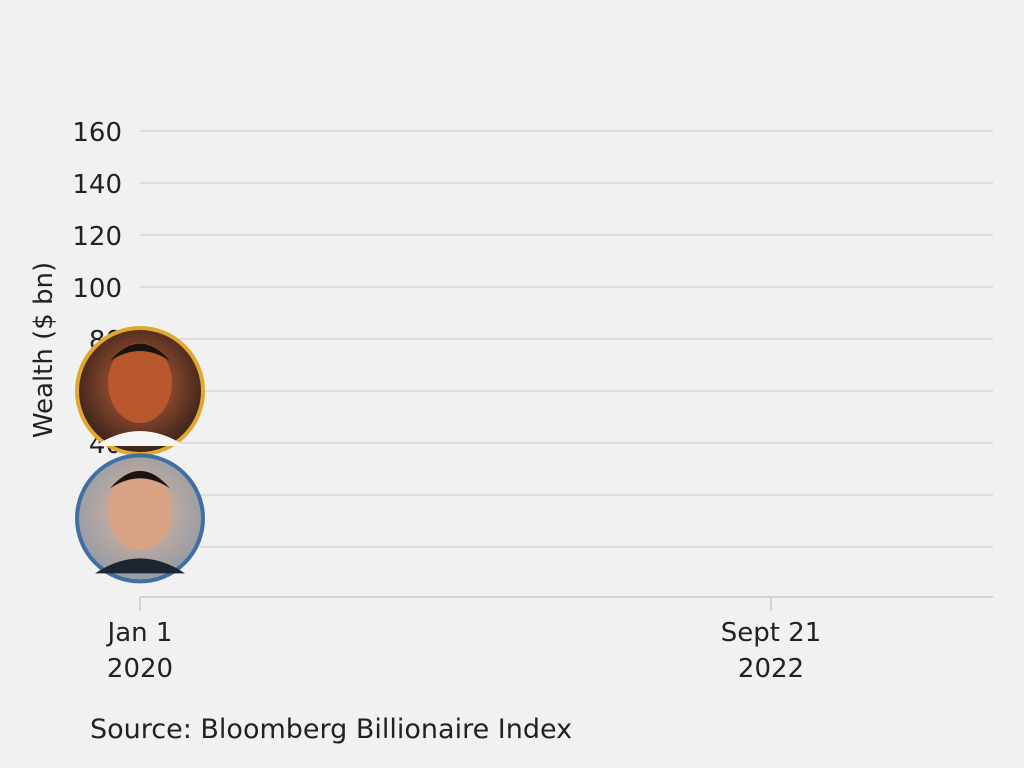 The width and height of the screenshot is (1024, 768). I want to click on y-tick-label: 120, so click(97, 237).